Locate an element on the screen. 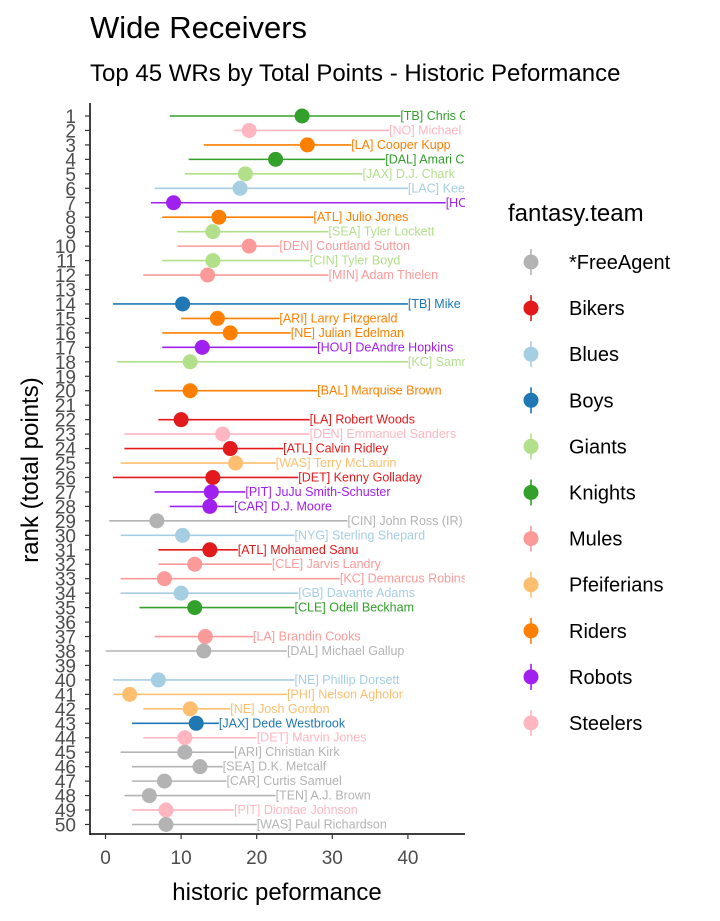 This screenshot has height=921, width=720. y-tick-label: 39 is located at coordinates (65, 666).